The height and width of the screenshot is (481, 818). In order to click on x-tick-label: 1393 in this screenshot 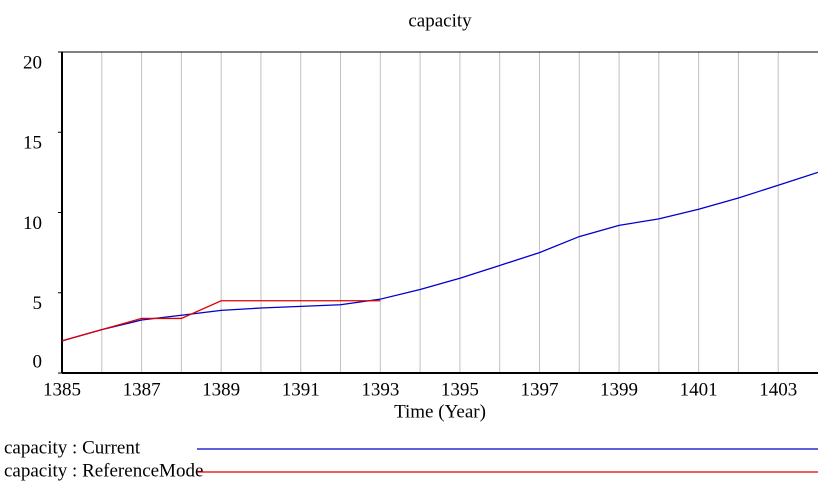, I will do `click(380, 389)`.